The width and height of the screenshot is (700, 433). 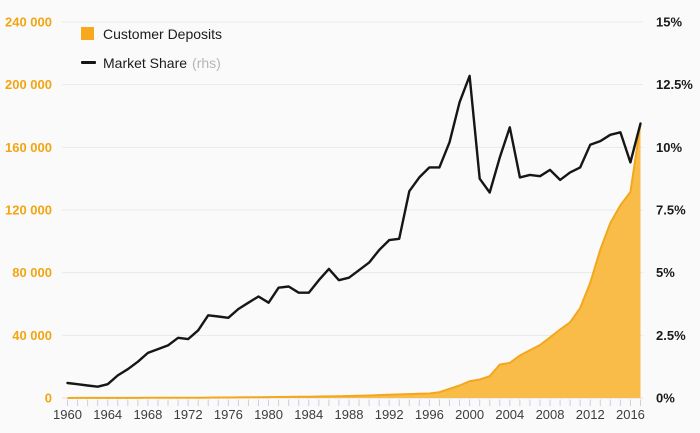 I want to click on x-axis-ticks, so click(x=354, y=402).